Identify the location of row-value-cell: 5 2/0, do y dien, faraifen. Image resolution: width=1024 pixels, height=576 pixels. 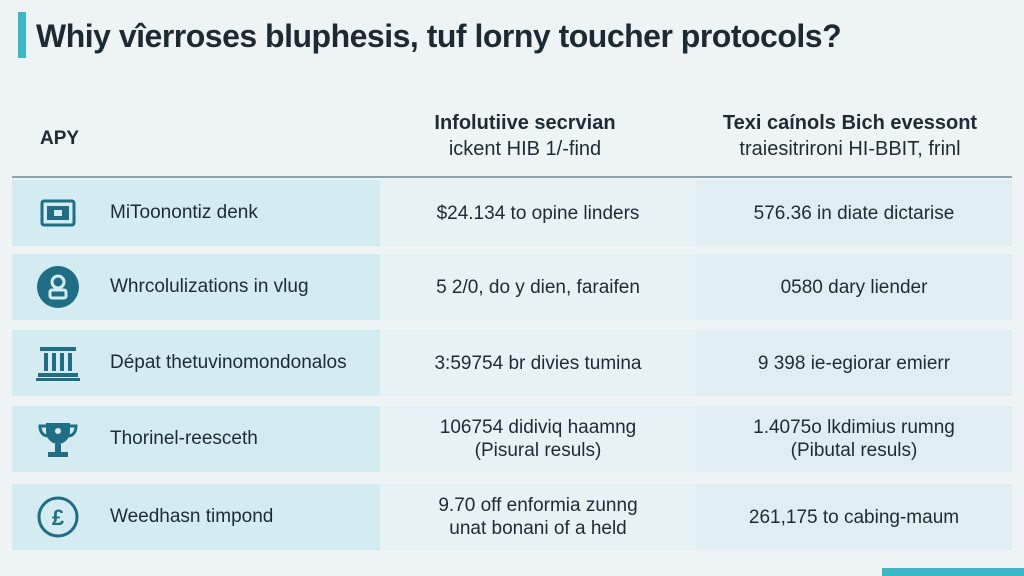
(538, 287).